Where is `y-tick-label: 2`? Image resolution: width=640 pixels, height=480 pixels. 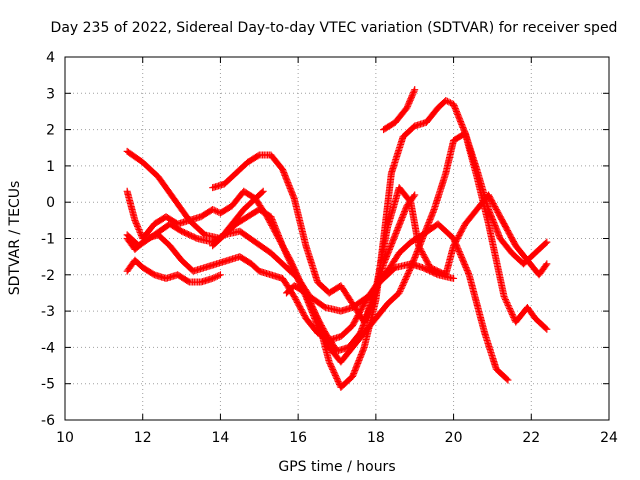
y-tick-label: 2 is located at coordinates (50, 131).